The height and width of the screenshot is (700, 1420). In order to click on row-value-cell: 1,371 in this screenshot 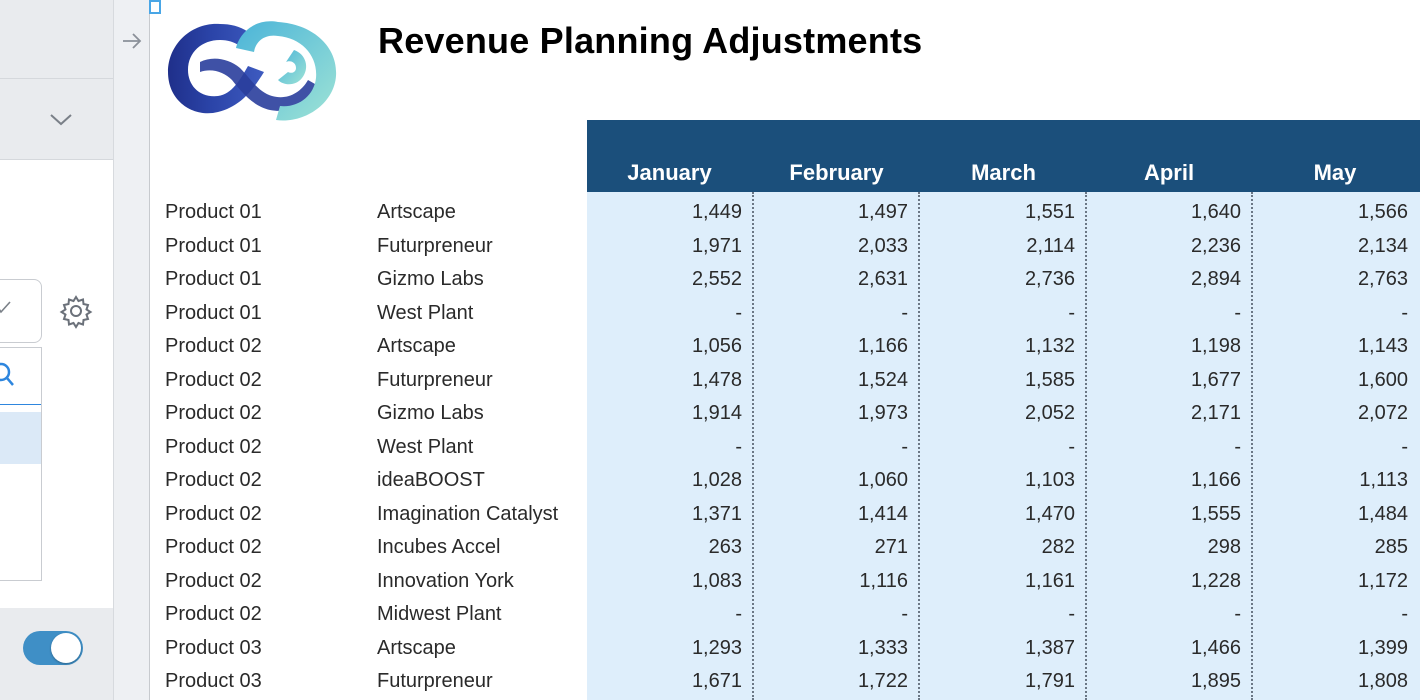, I will do `click(716, 513)`.